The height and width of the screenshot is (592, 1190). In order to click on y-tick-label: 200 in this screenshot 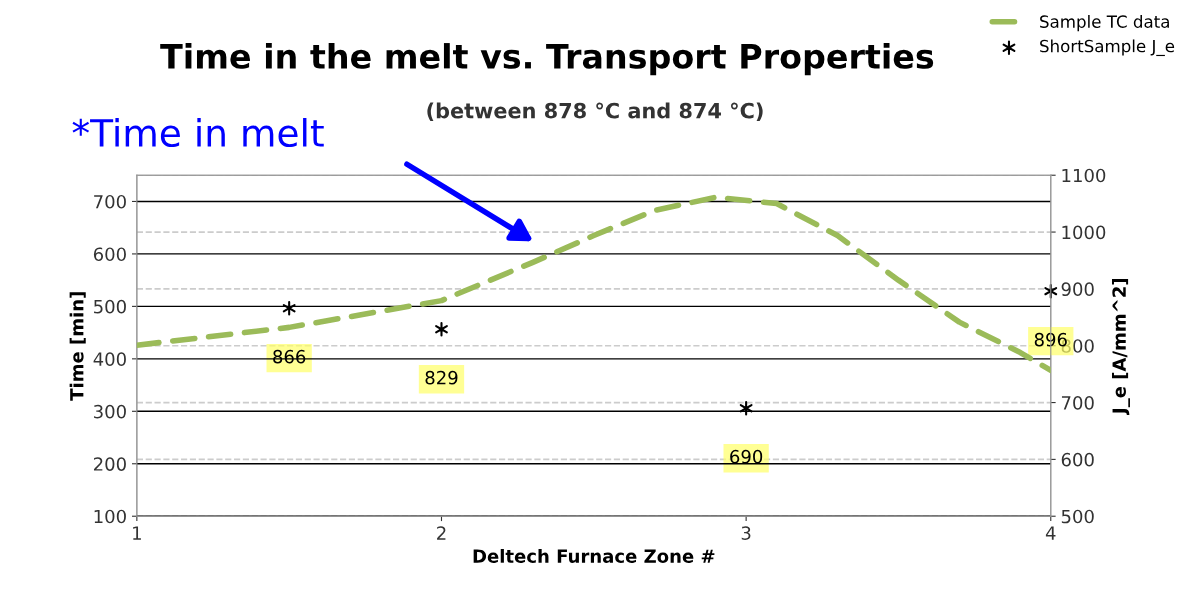, I will do `click(109, 464)`.